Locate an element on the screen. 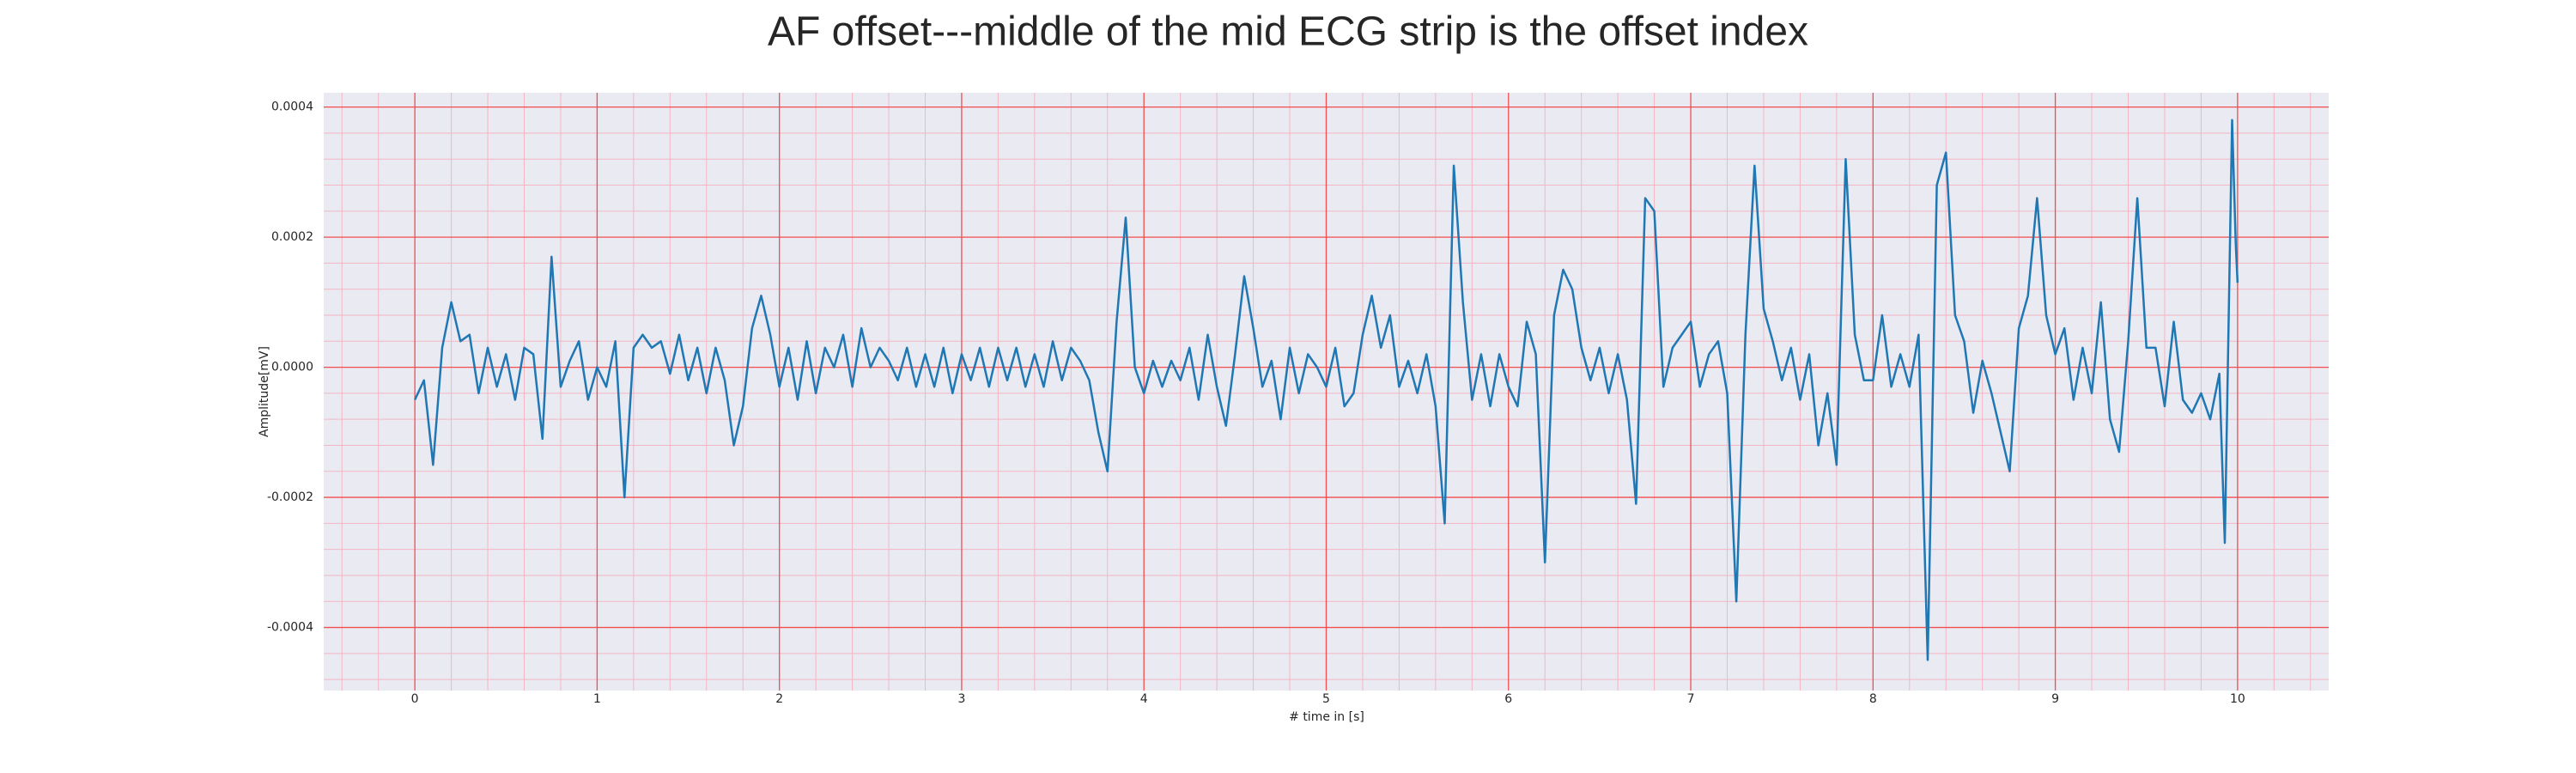 The image size is (2576, 773). x-tick-label: 0 is located at coordinates (415, 699).